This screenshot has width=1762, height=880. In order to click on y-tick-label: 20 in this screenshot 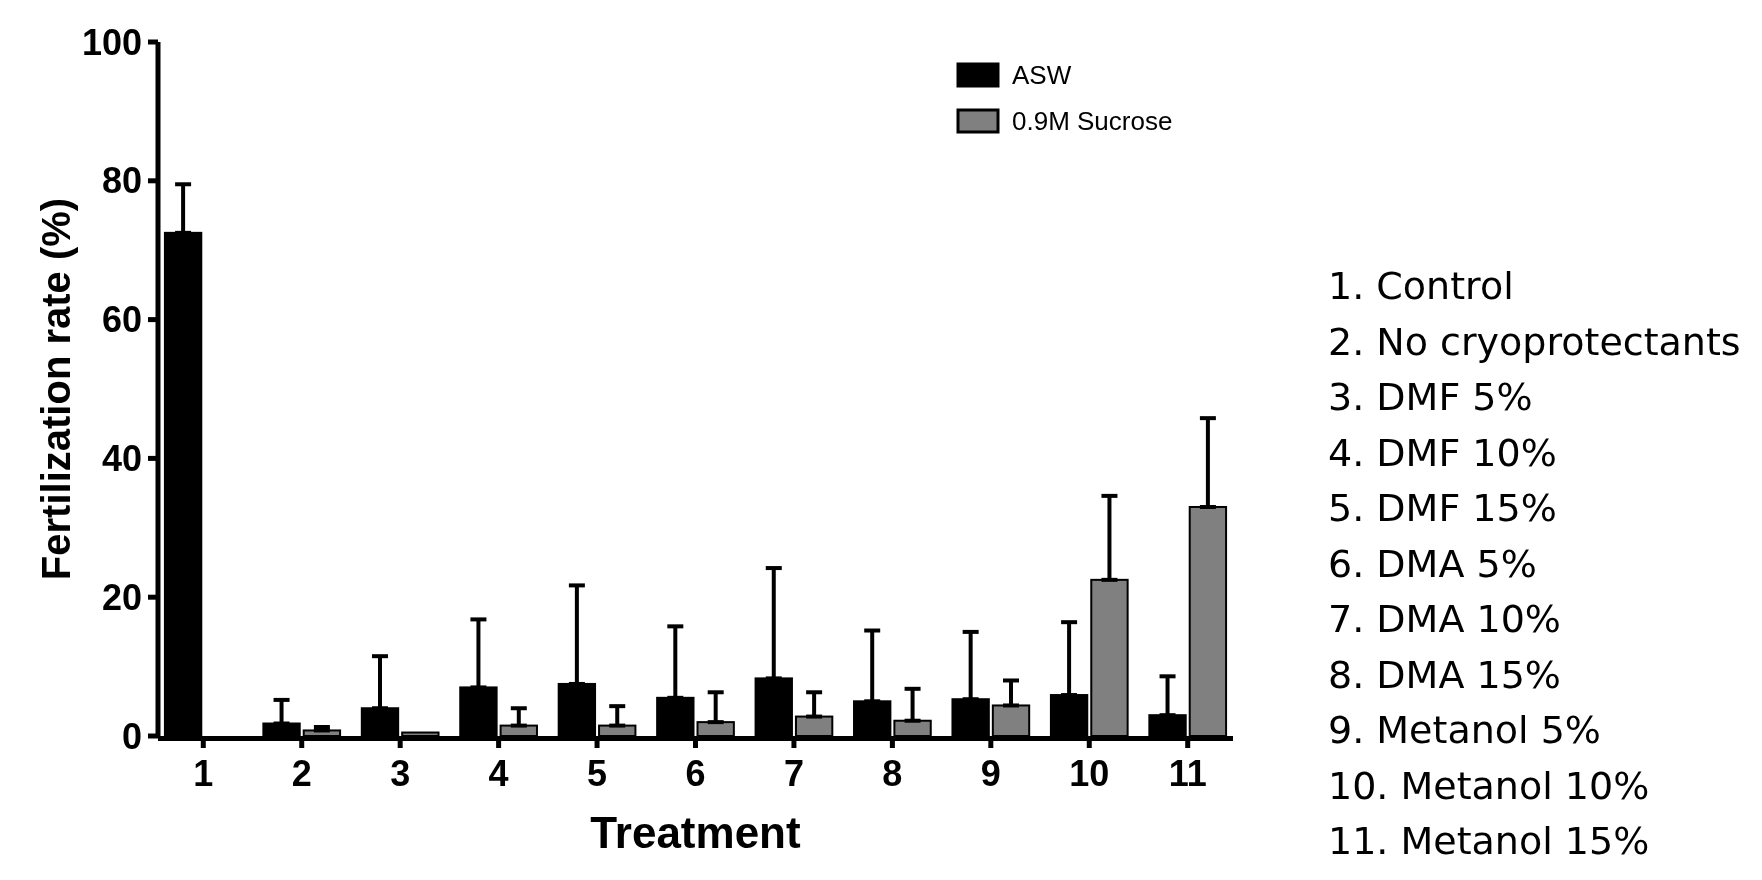, I will do `click(121, 597)`.